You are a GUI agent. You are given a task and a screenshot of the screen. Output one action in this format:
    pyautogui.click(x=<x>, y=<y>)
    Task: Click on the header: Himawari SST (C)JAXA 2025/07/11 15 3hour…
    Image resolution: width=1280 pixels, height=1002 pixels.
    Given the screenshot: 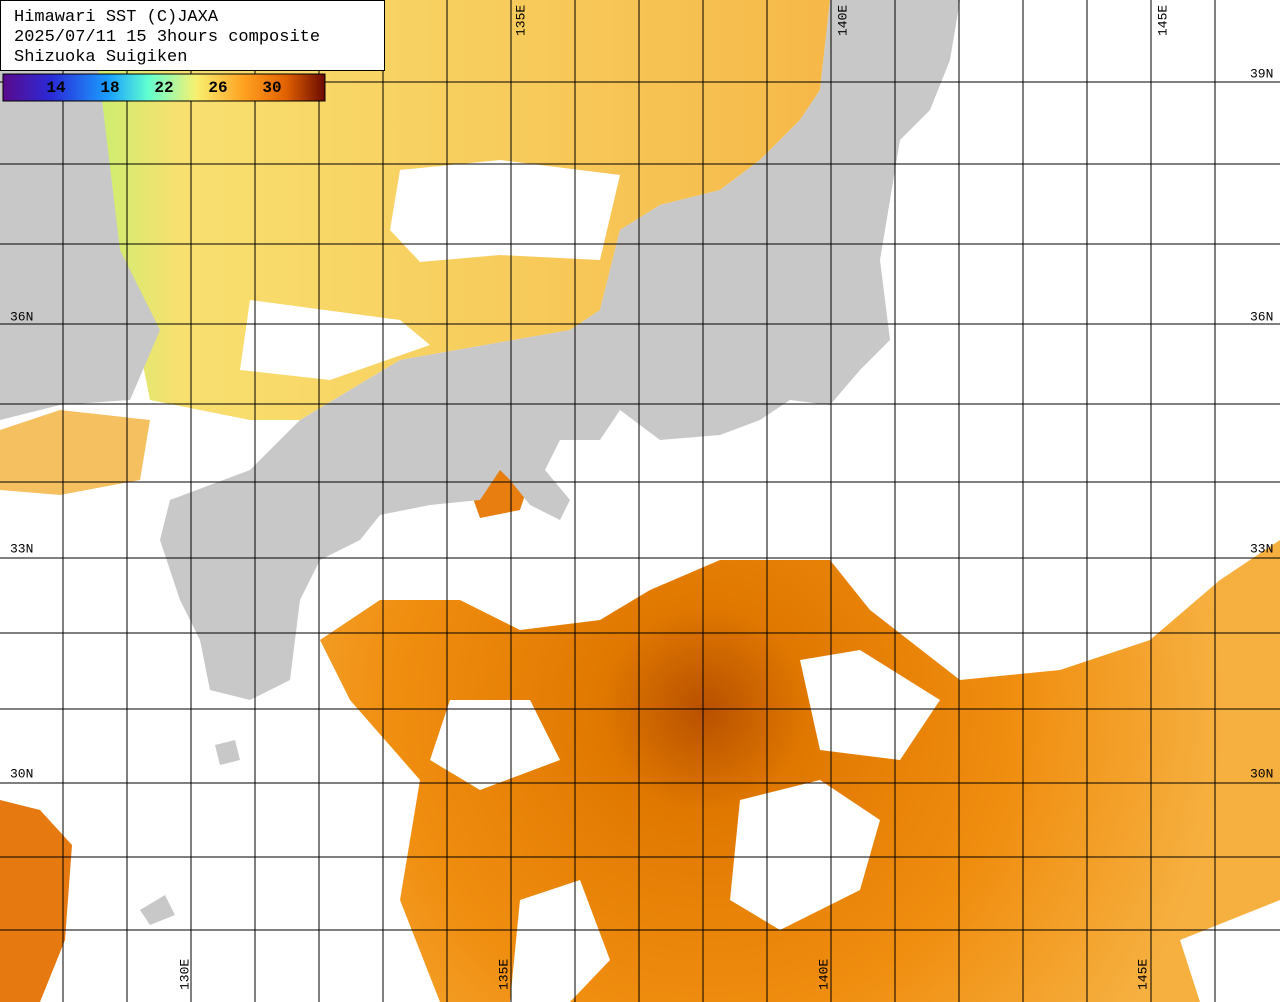 What is the action you would take?
    pyautogui.click(x=192, y=35)
    